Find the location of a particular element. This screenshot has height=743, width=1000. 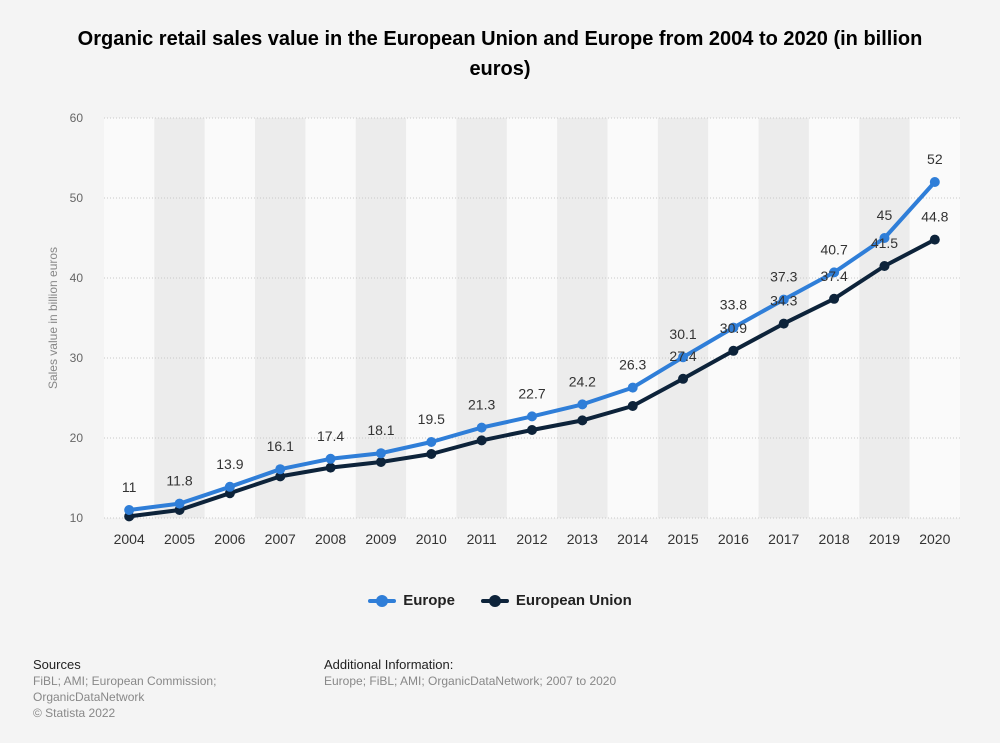

x-tick-label: 2017 is located at coordinates (783, 539).